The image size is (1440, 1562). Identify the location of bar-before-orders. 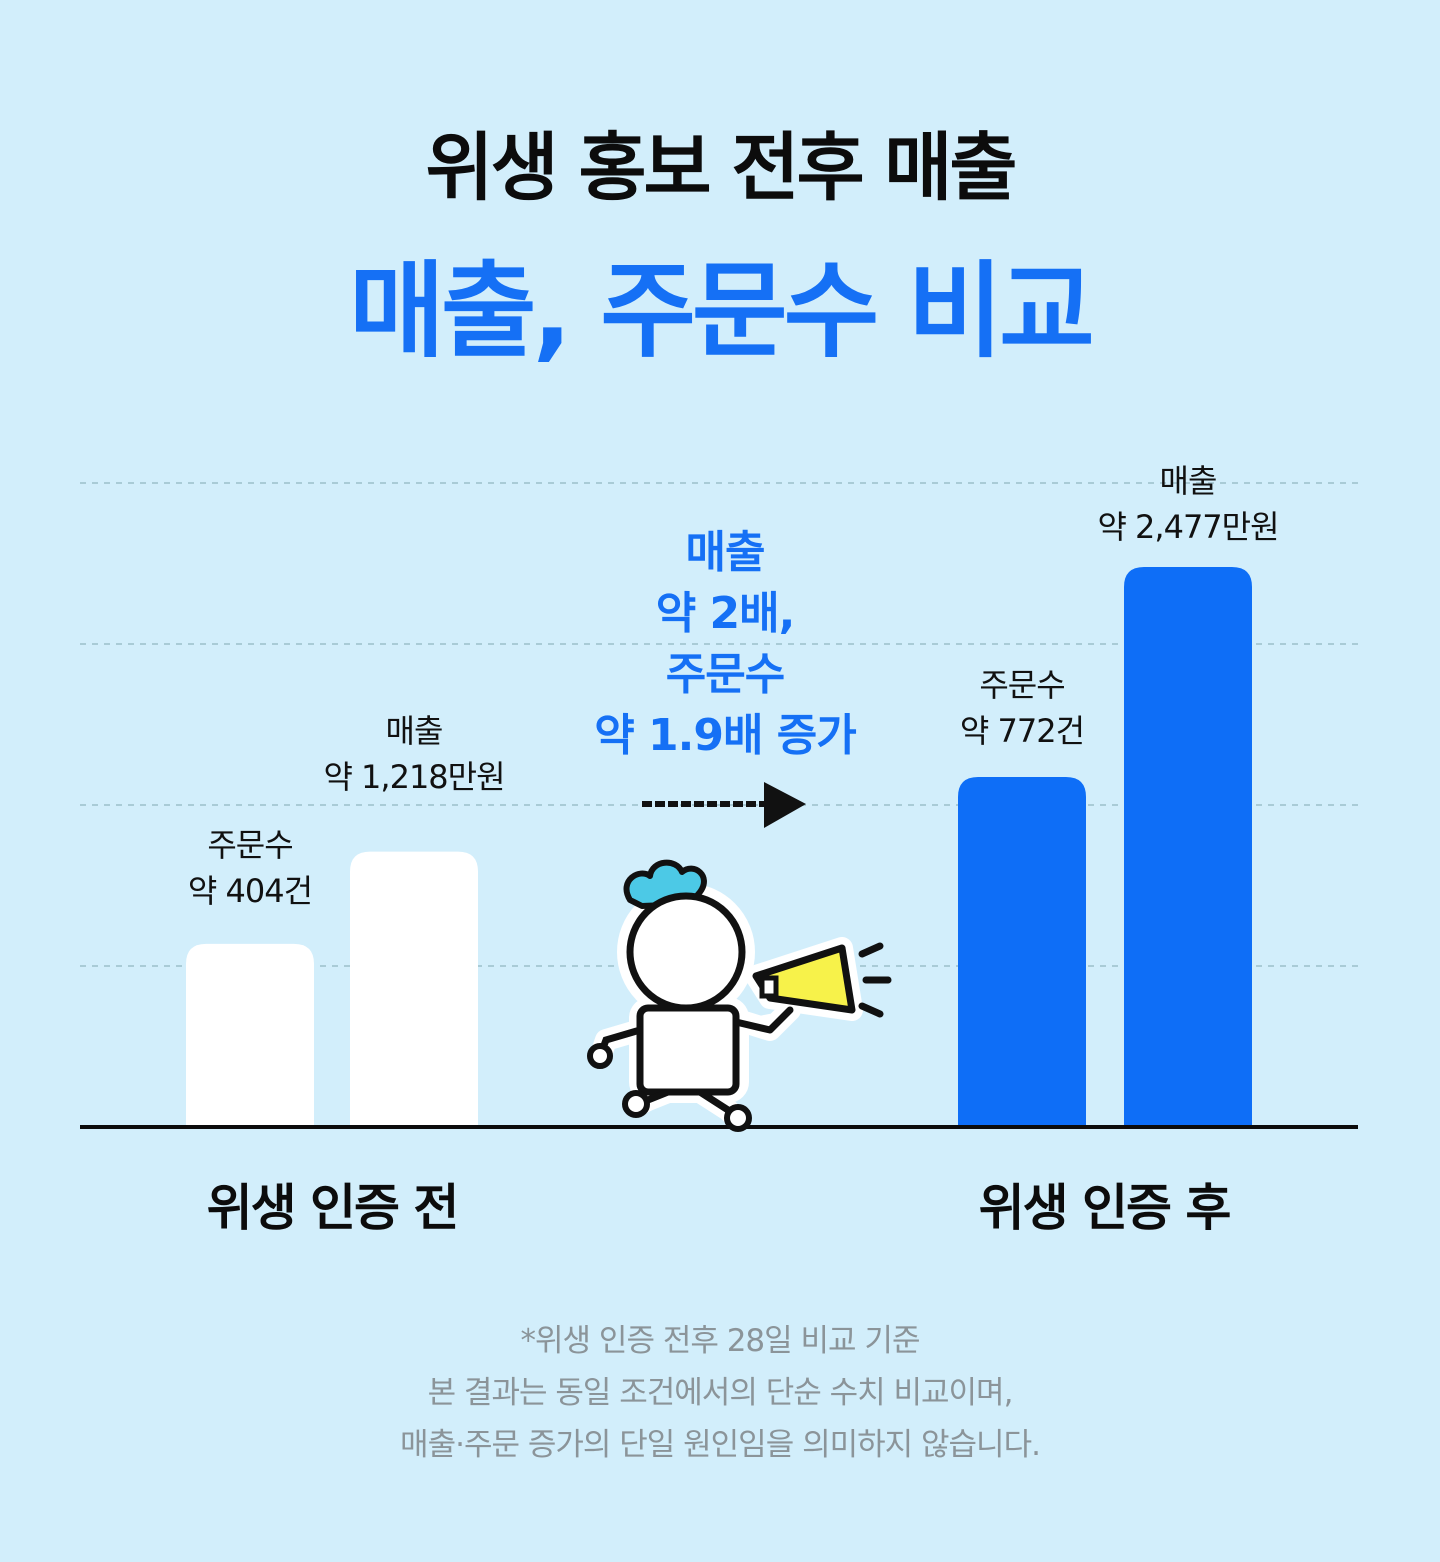
(250, 1035).